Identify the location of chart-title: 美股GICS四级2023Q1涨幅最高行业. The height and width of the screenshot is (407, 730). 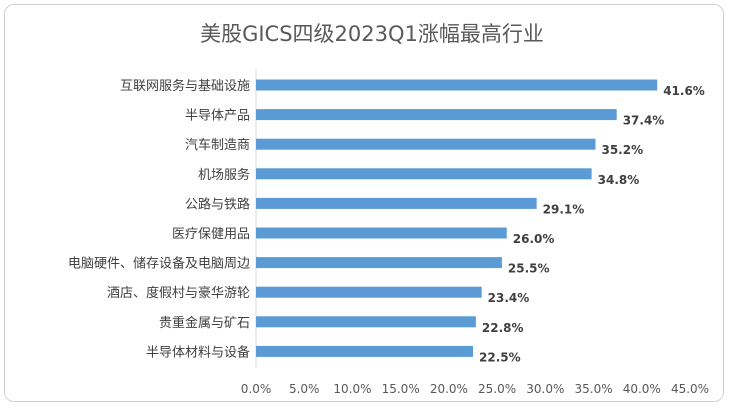
(372, 34).